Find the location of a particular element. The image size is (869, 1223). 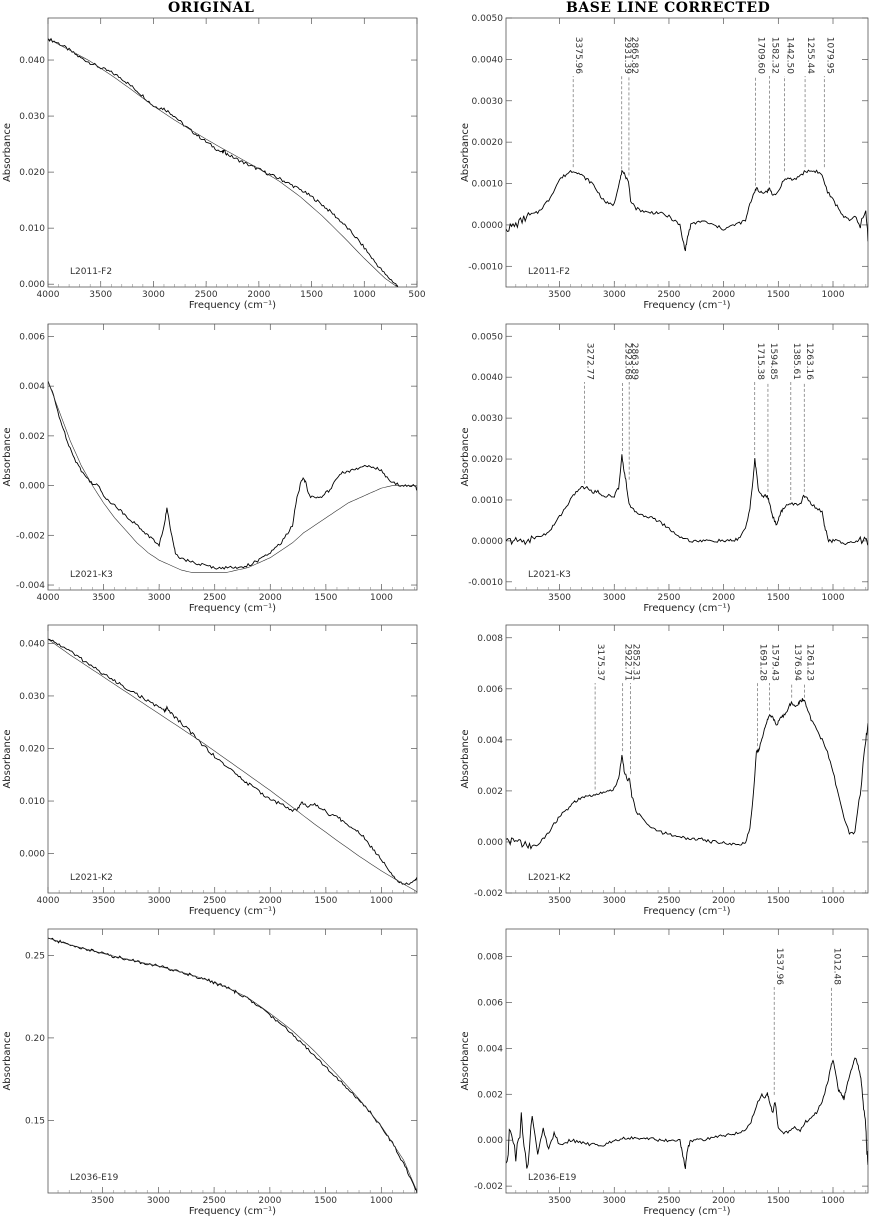

y-tick-label: 0.20 is located at coordinates (35, 1039).